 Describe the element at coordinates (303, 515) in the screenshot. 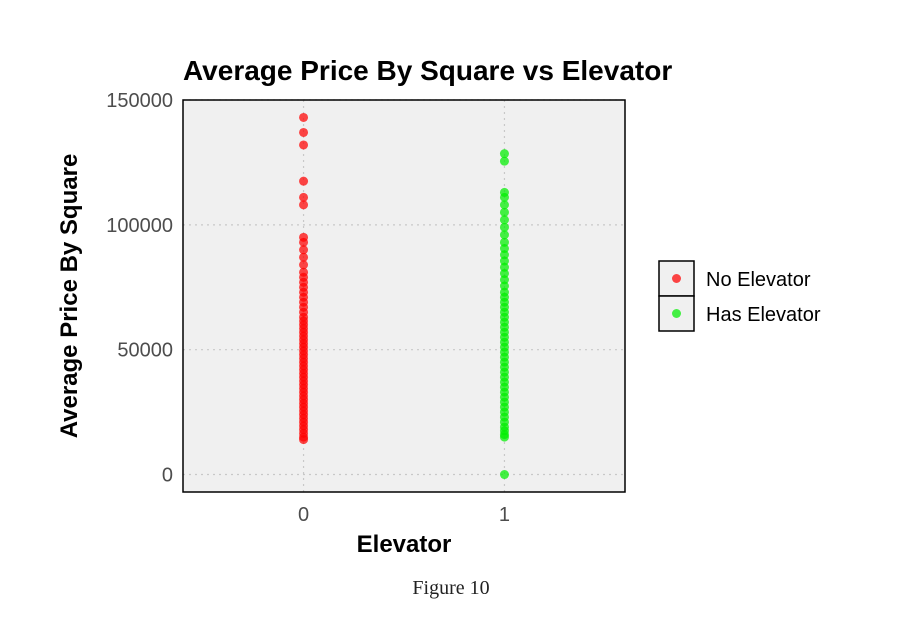

I see `x-tick-label: 0` at that location.